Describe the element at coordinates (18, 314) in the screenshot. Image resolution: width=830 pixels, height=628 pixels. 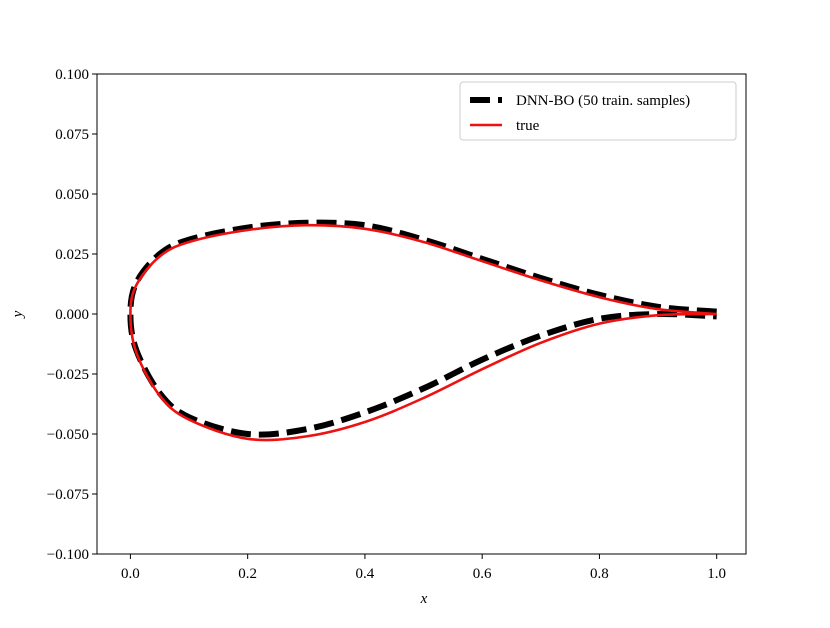
I see `y-axis-label: y` at that location.